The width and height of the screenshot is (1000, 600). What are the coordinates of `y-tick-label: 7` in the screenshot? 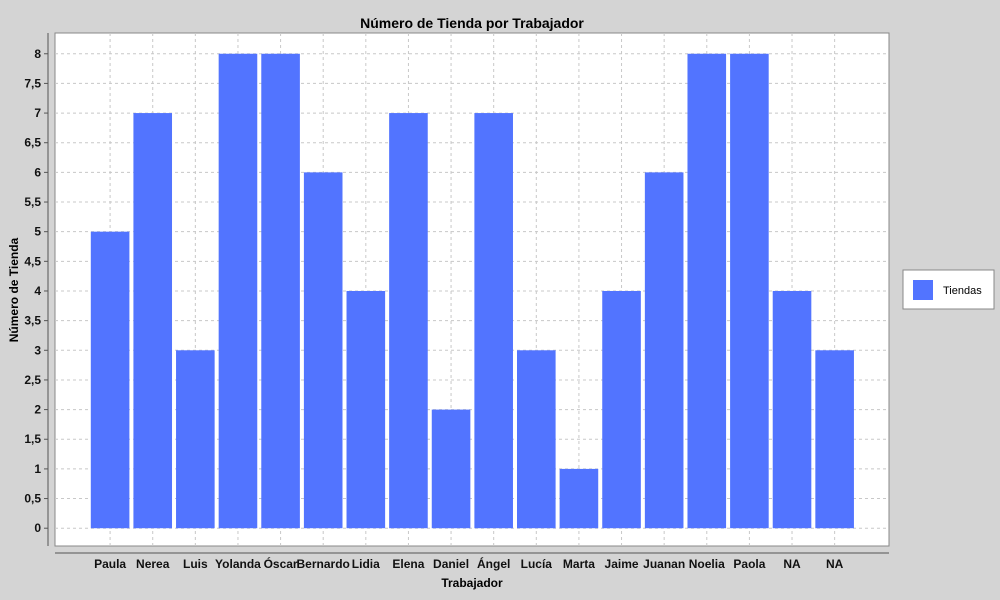 It's located at (37, 113).